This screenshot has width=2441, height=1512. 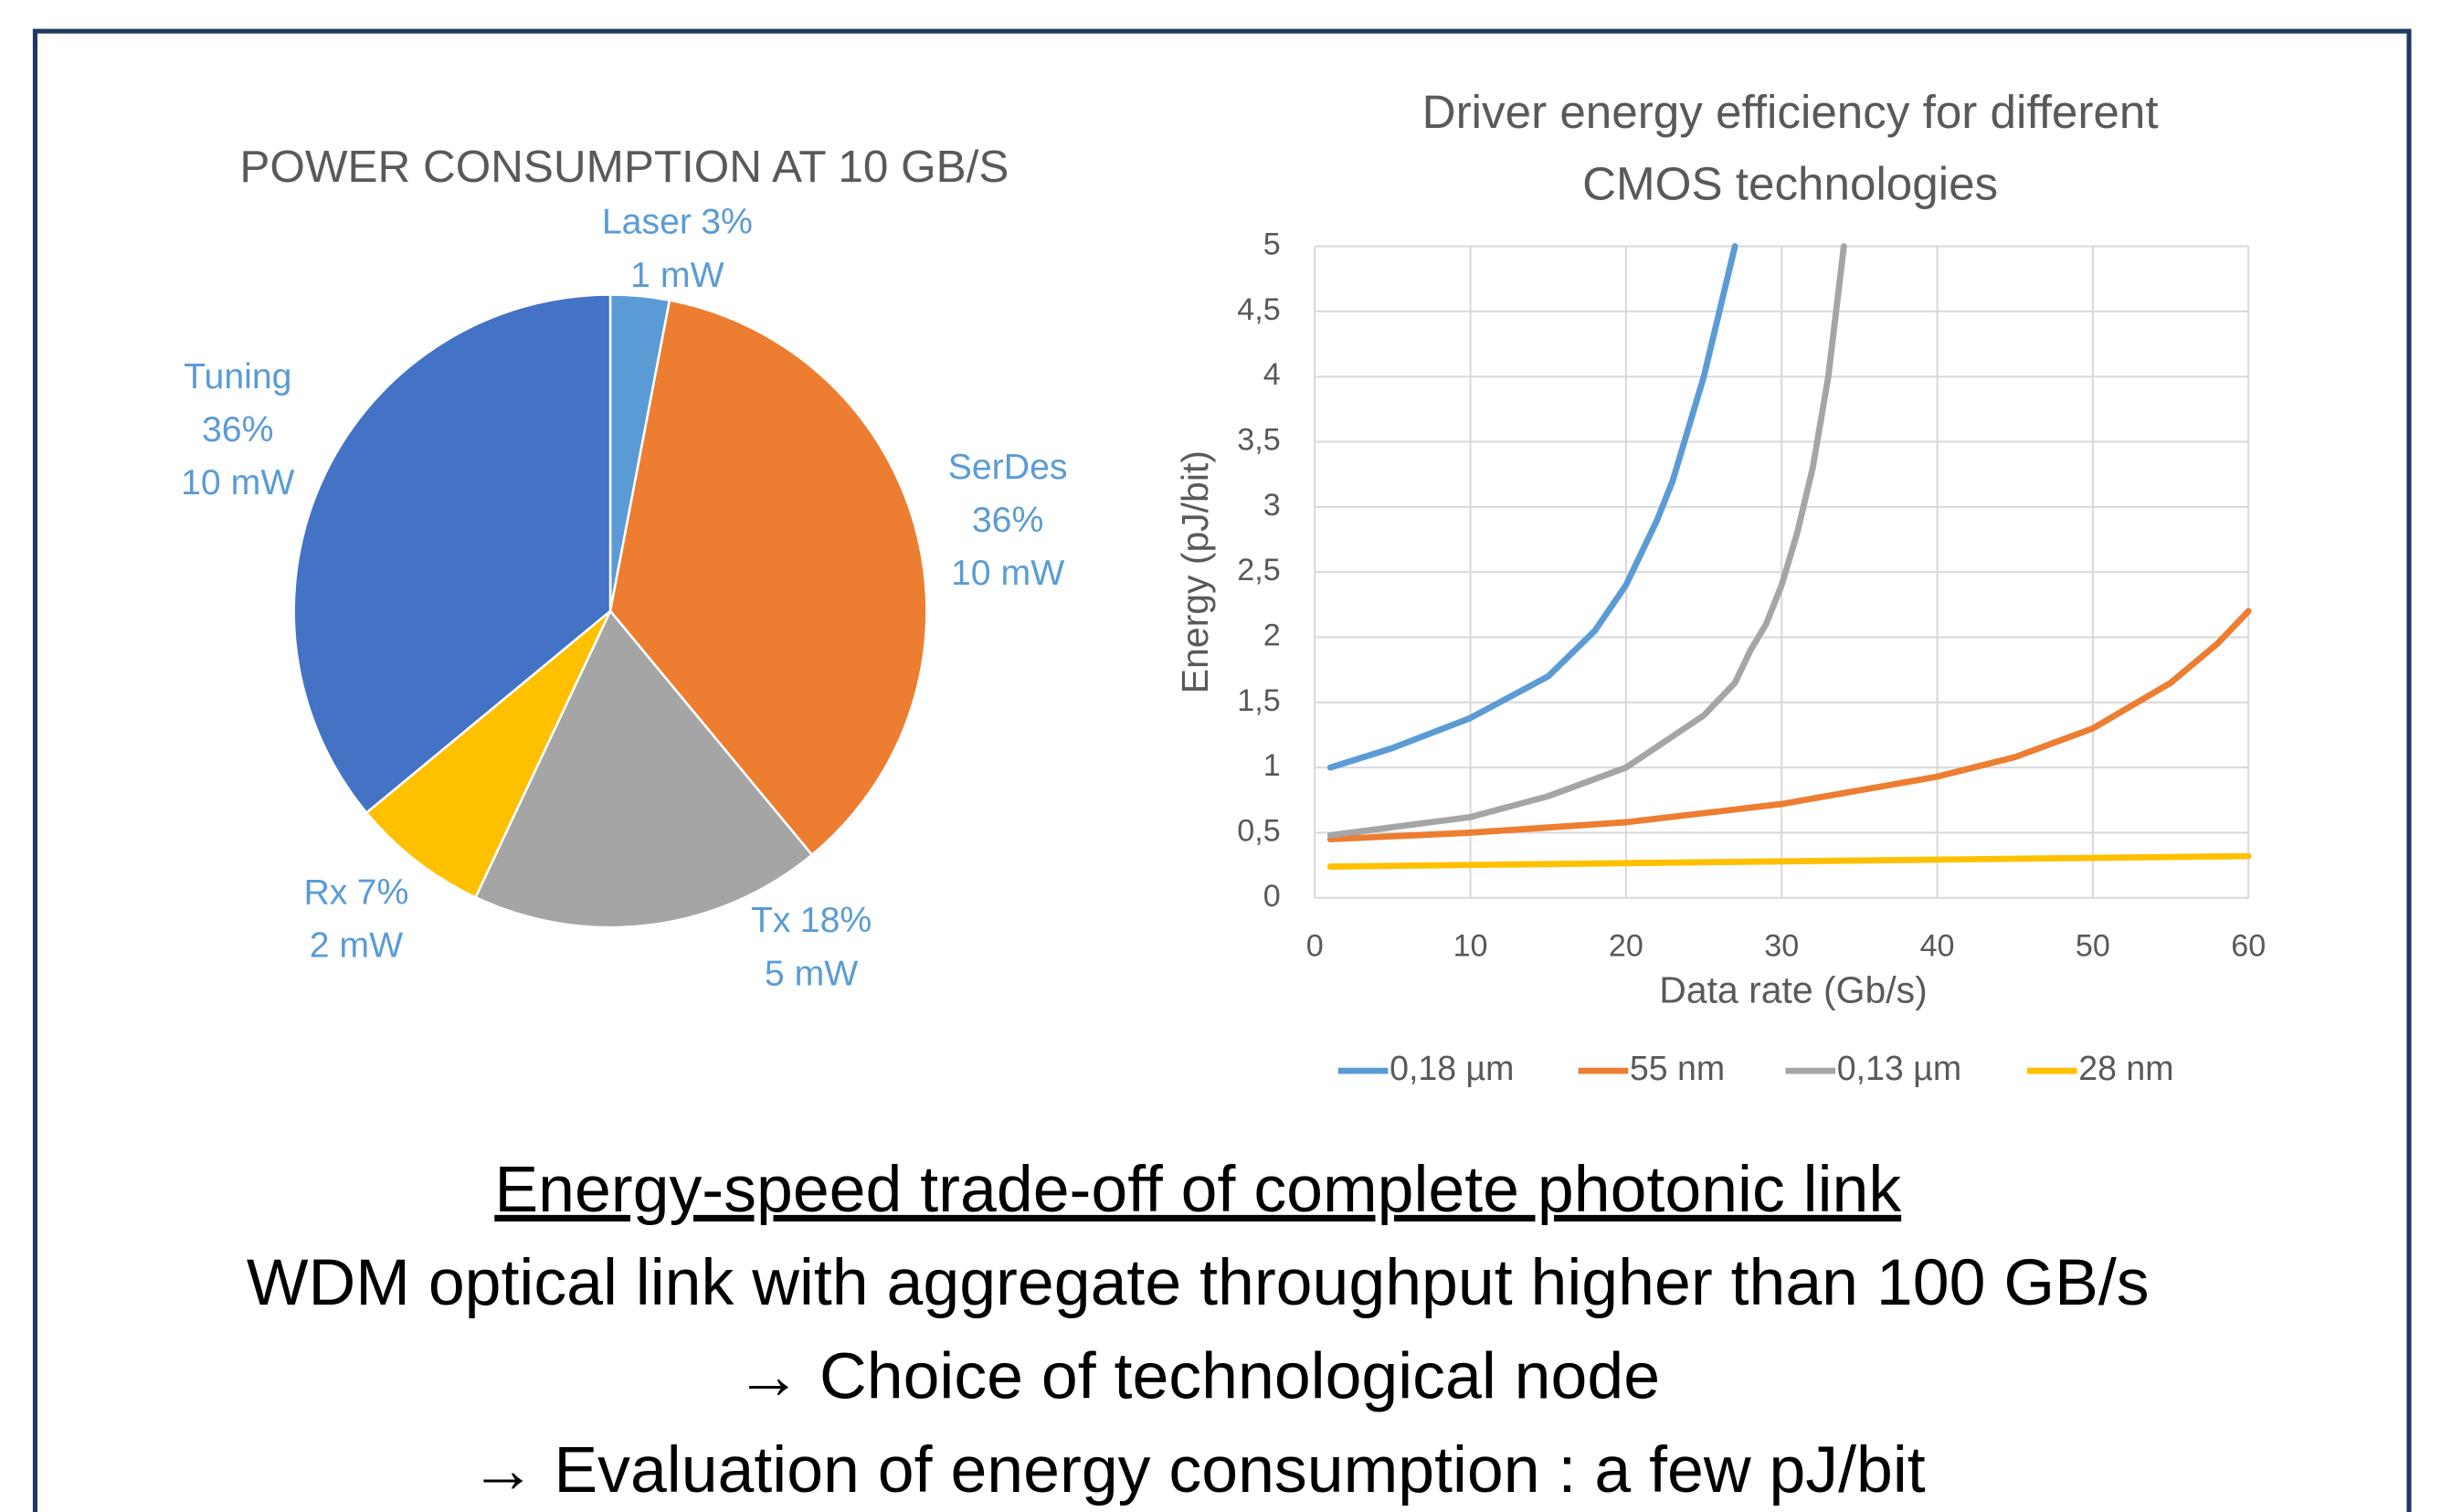 What do you see at coordinates (383, 892) in the screenshot?
I see `slice-value: 7%` at bounding box center [383, 892].